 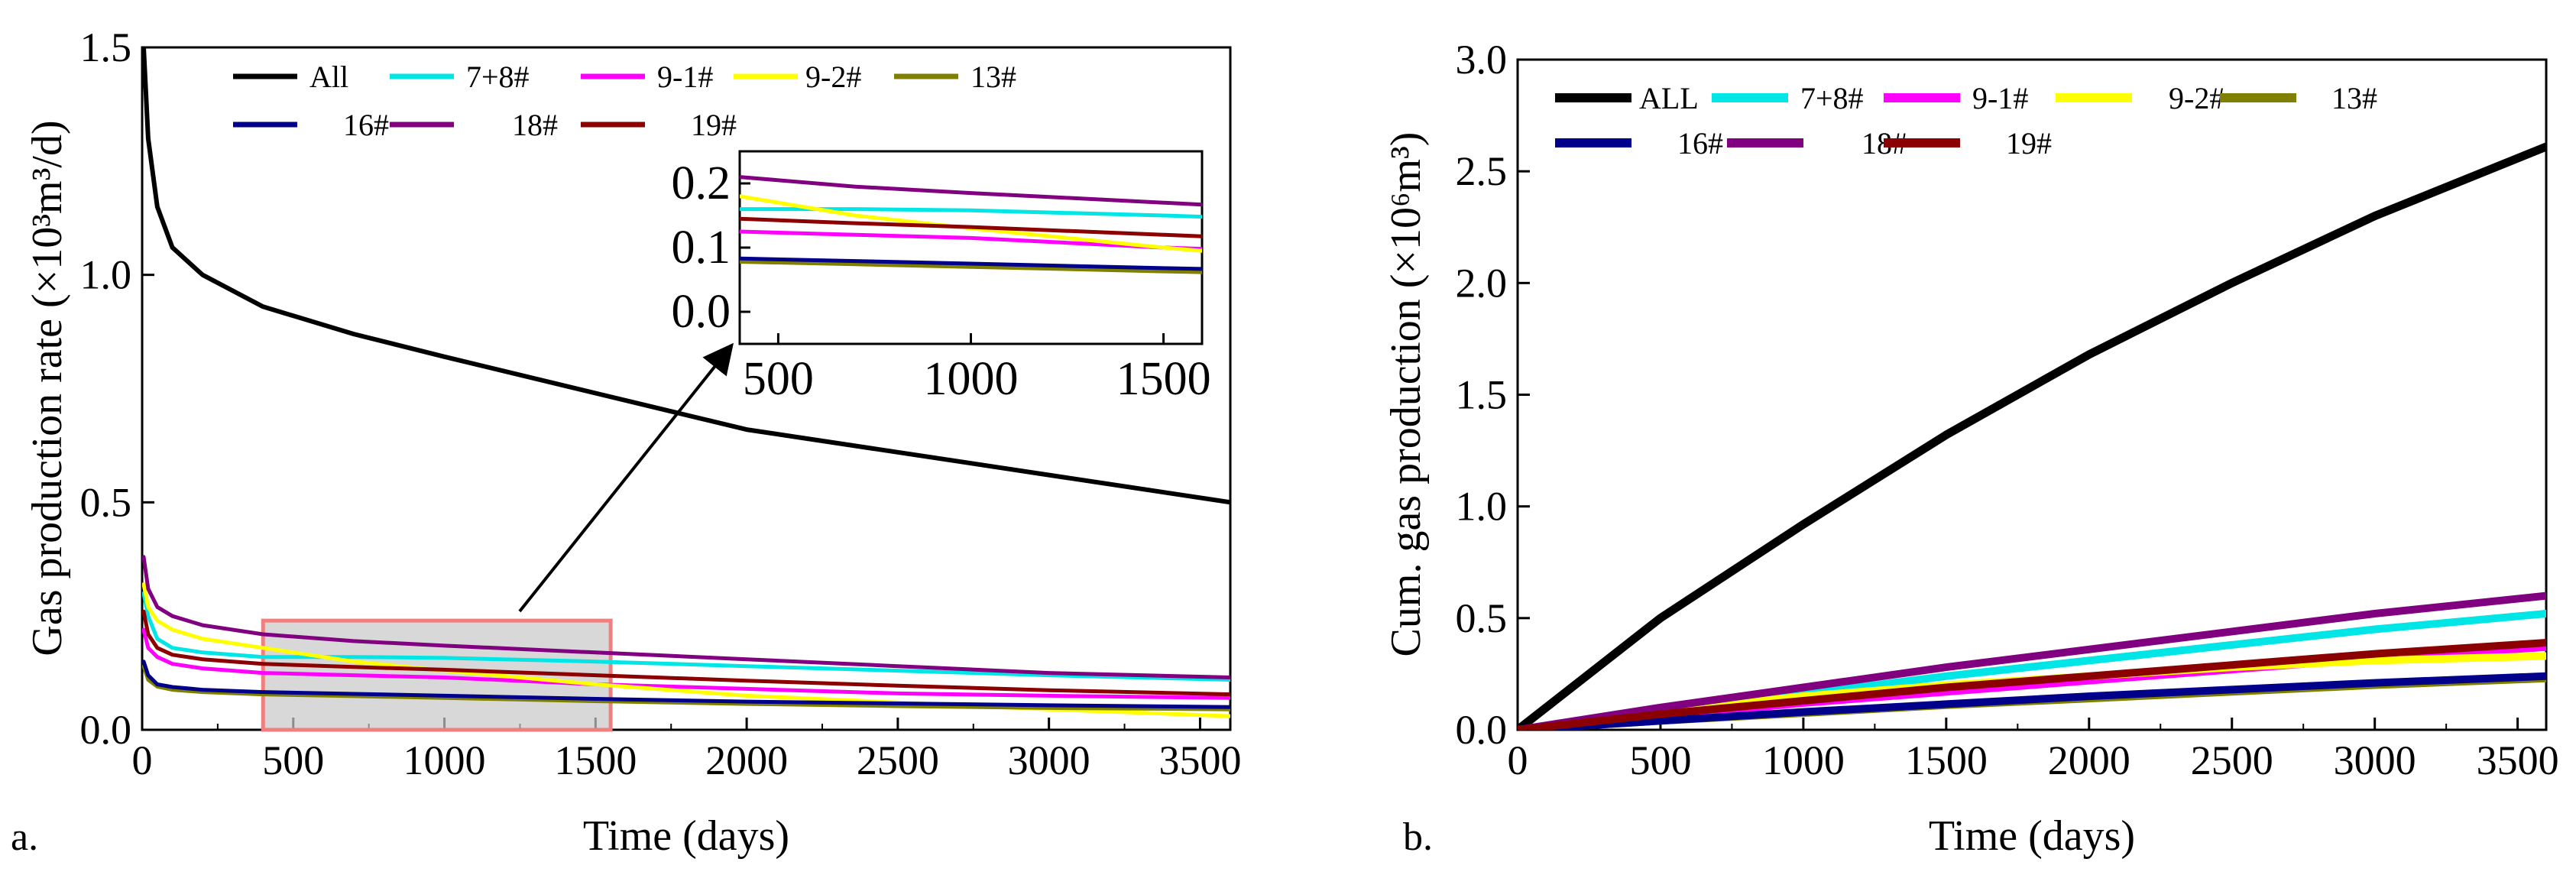 I want to click on inset-y-tick-label: 0.1, so click(x=701, y=248).